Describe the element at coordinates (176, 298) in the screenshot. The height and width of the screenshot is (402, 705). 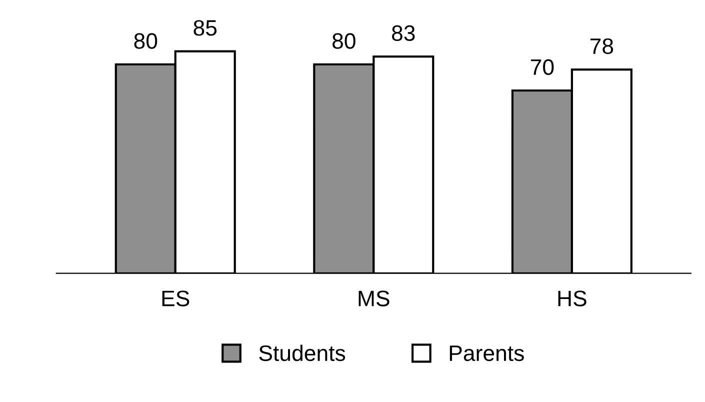
I see `x-tick-label: ES` at that location.